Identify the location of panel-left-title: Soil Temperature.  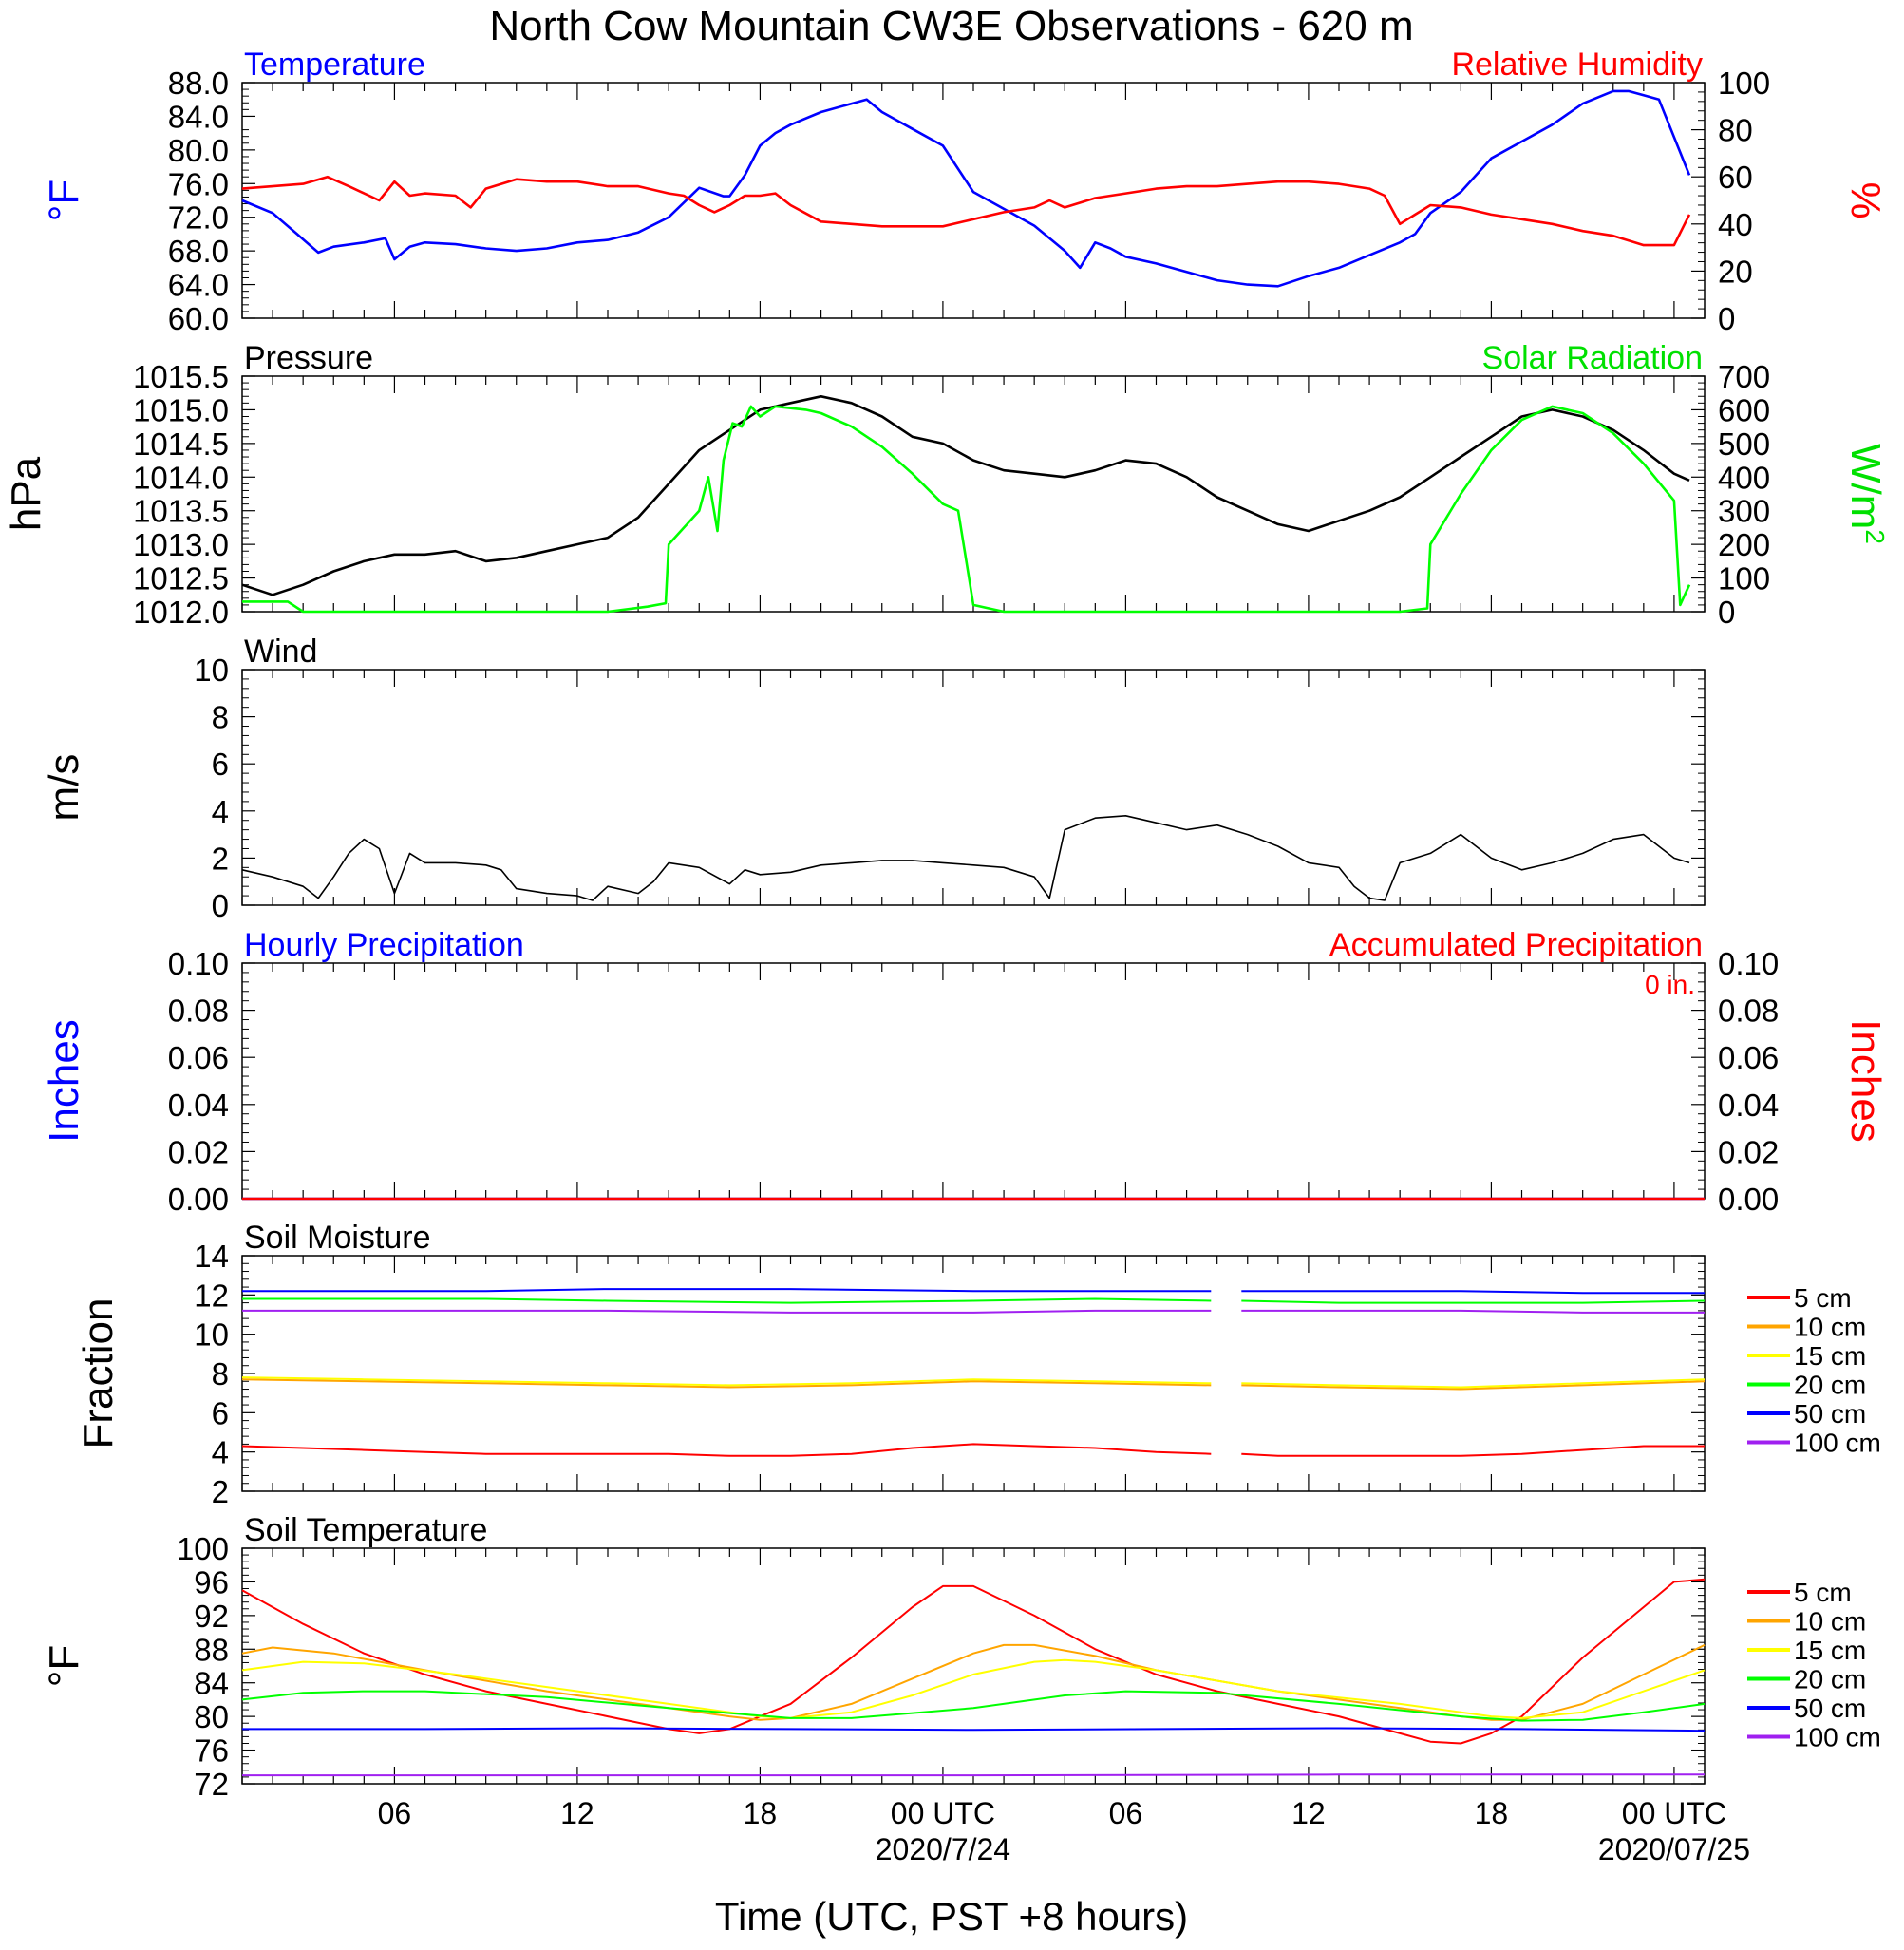
(366, 1530).